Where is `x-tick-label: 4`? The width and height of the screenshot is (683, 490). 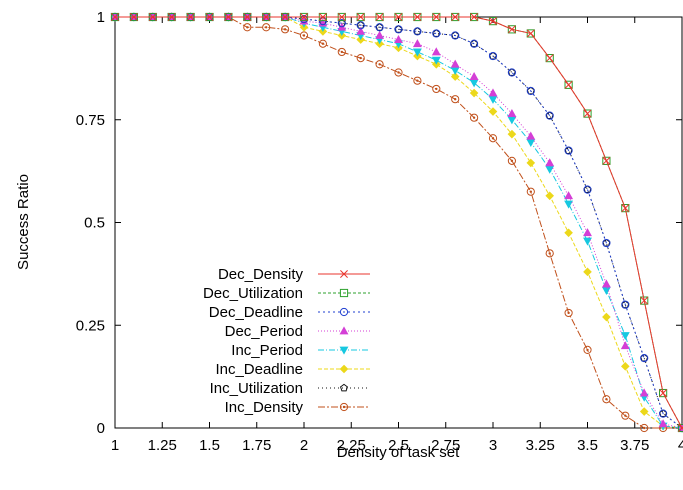 x-tick-label: 4 is located at coordinates (680, 445).